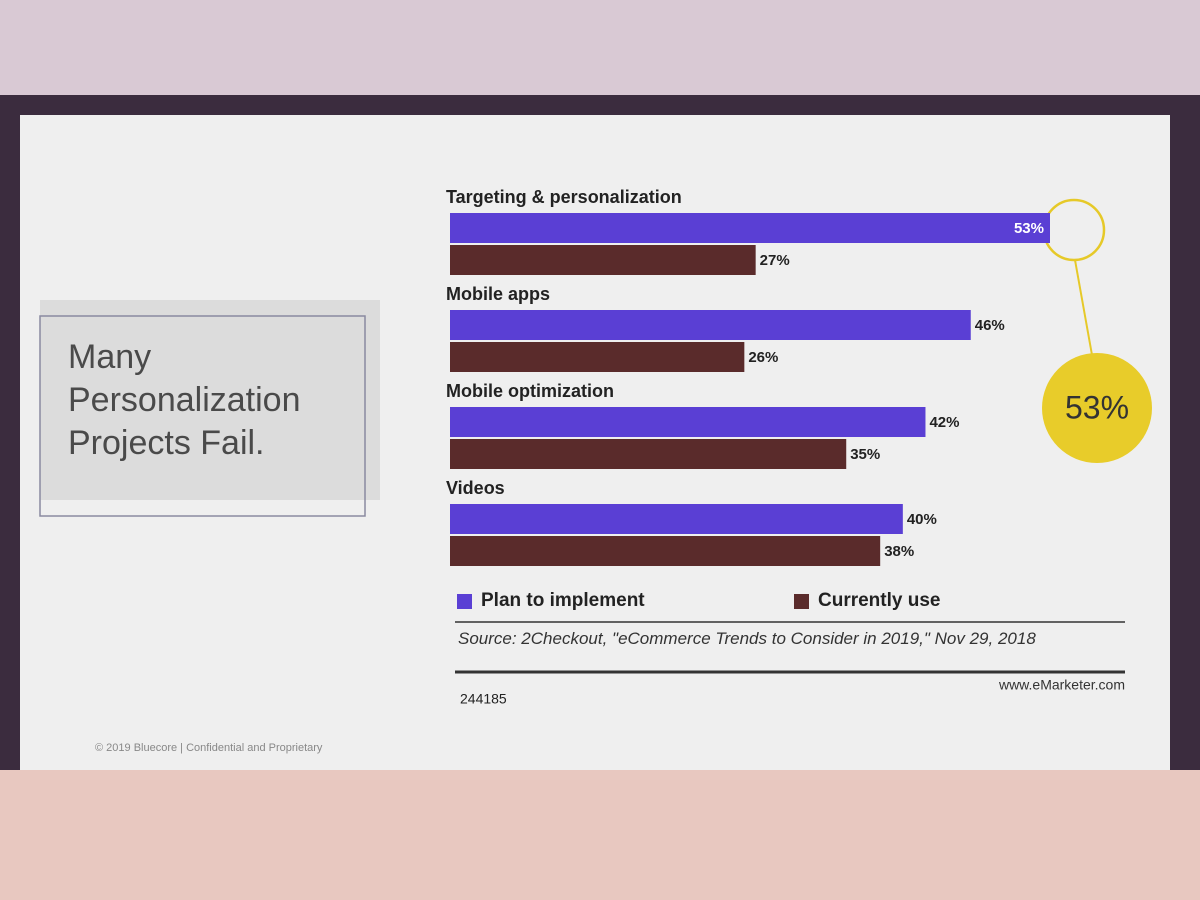  I want to click on callout, so click(1097, 408).